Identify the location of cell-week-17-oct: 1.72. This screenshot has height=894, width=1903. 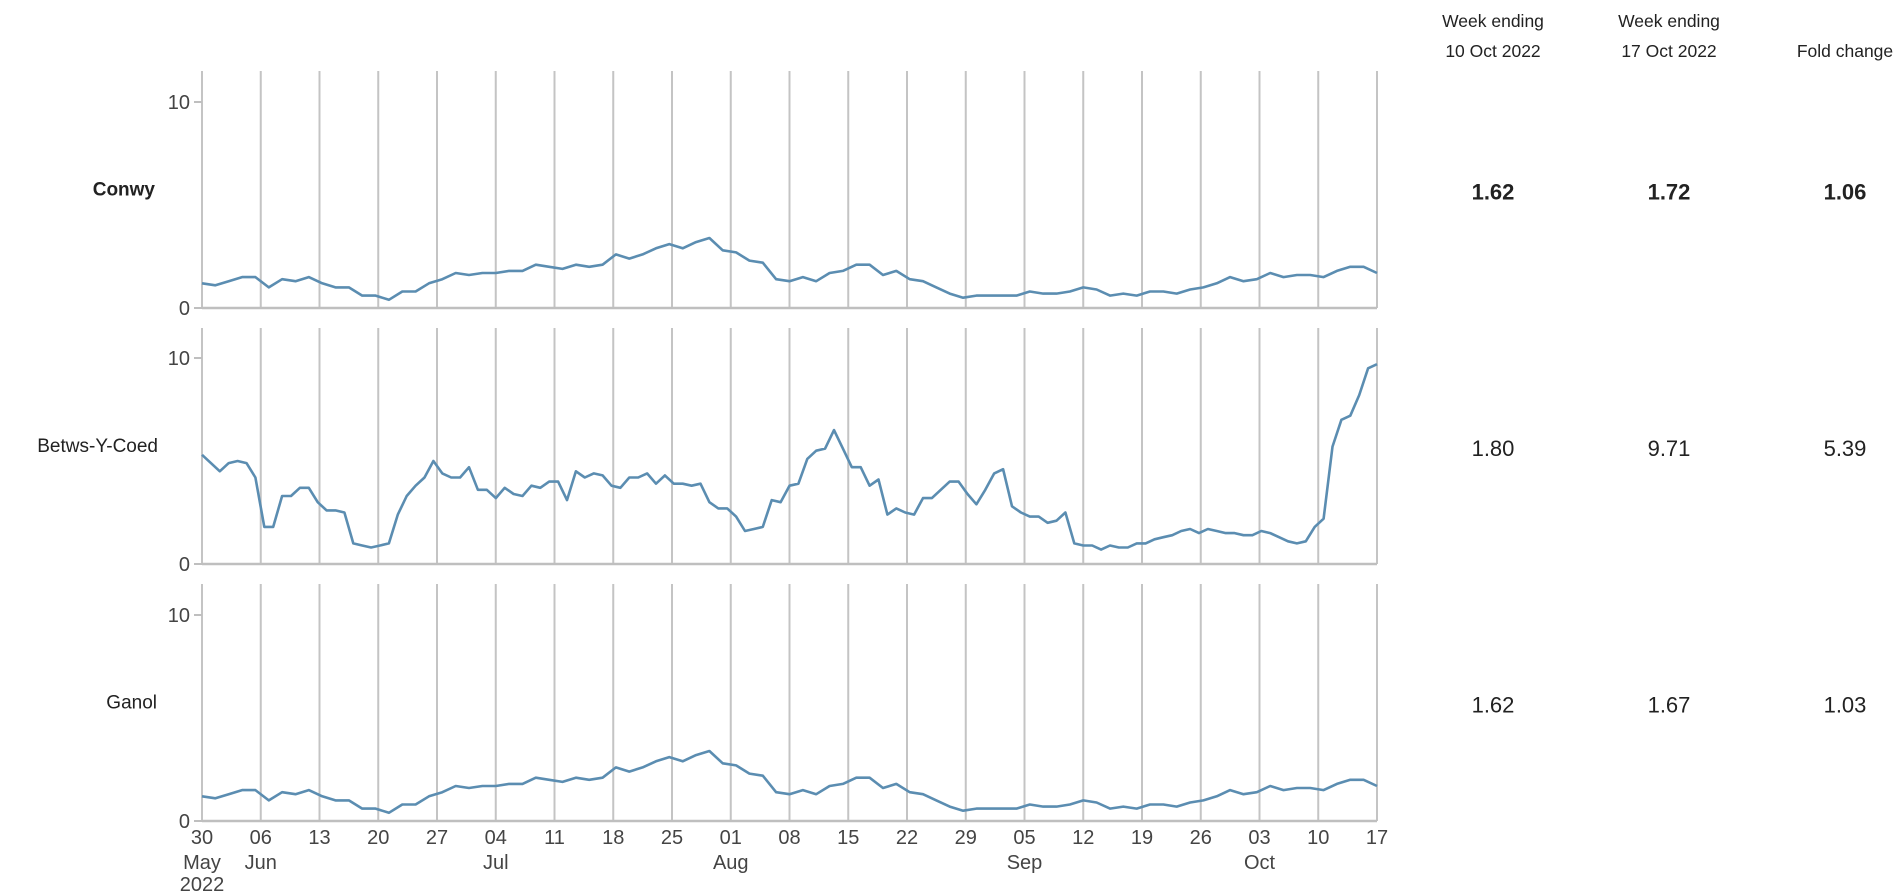
(1669, 192).